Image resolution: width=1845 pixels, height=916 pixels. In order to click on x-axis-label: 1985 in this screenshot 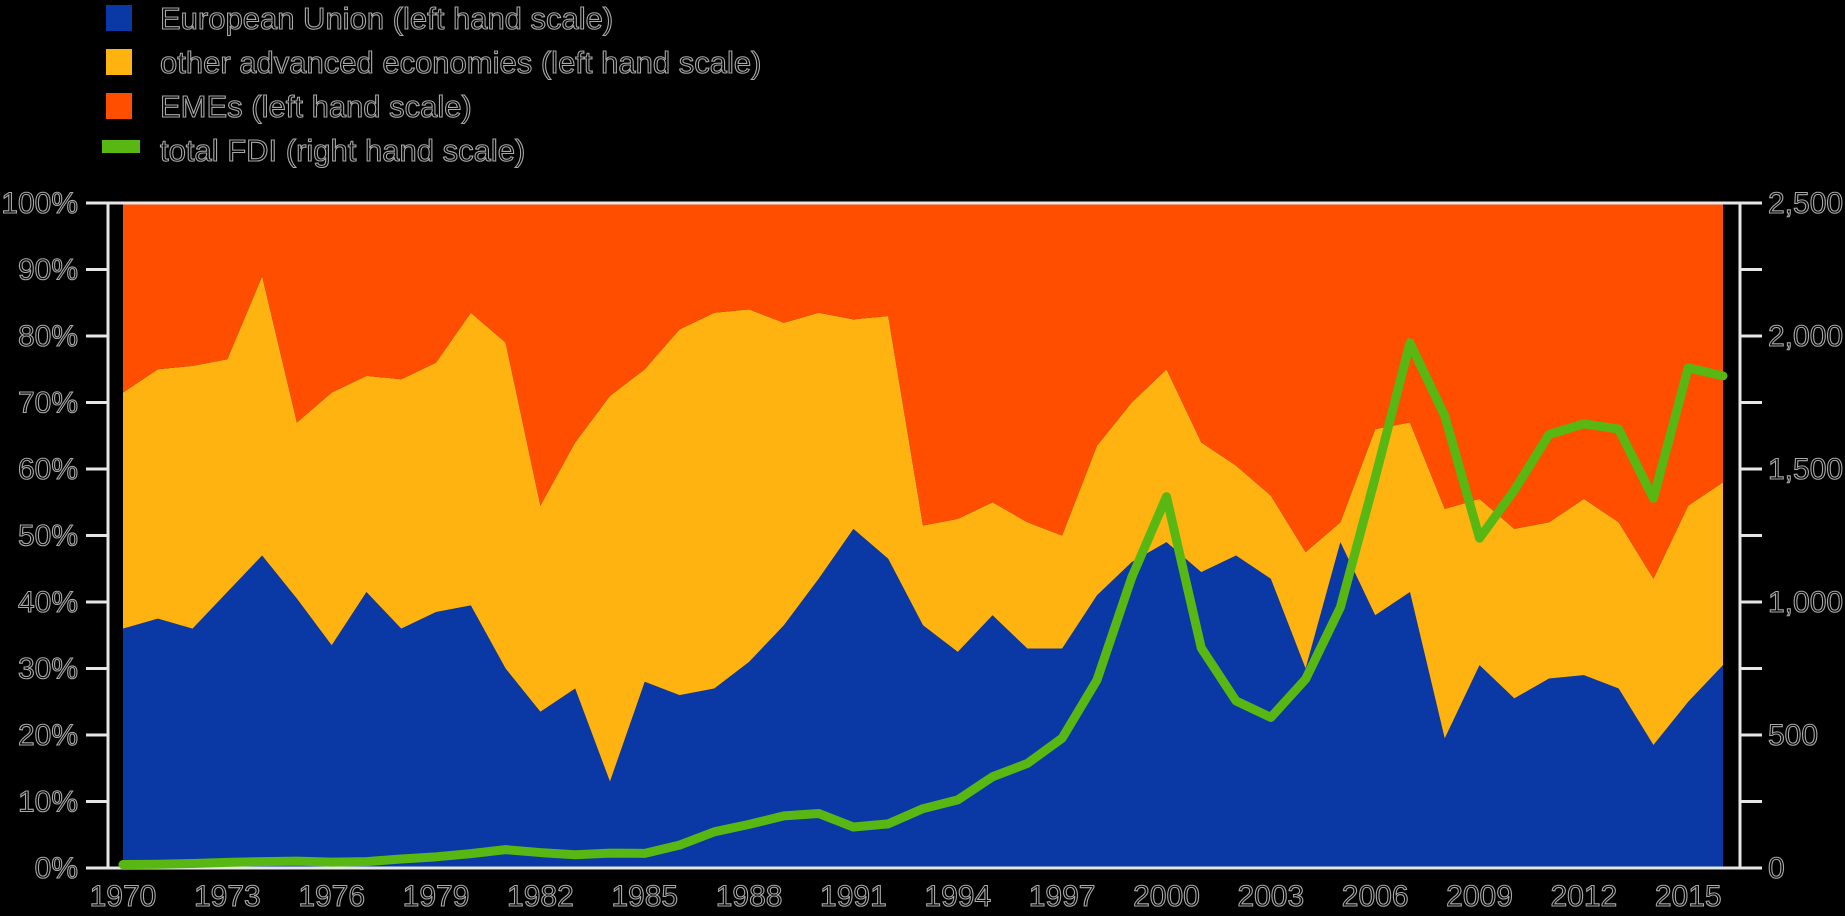, I will do `click(644, 896)`.